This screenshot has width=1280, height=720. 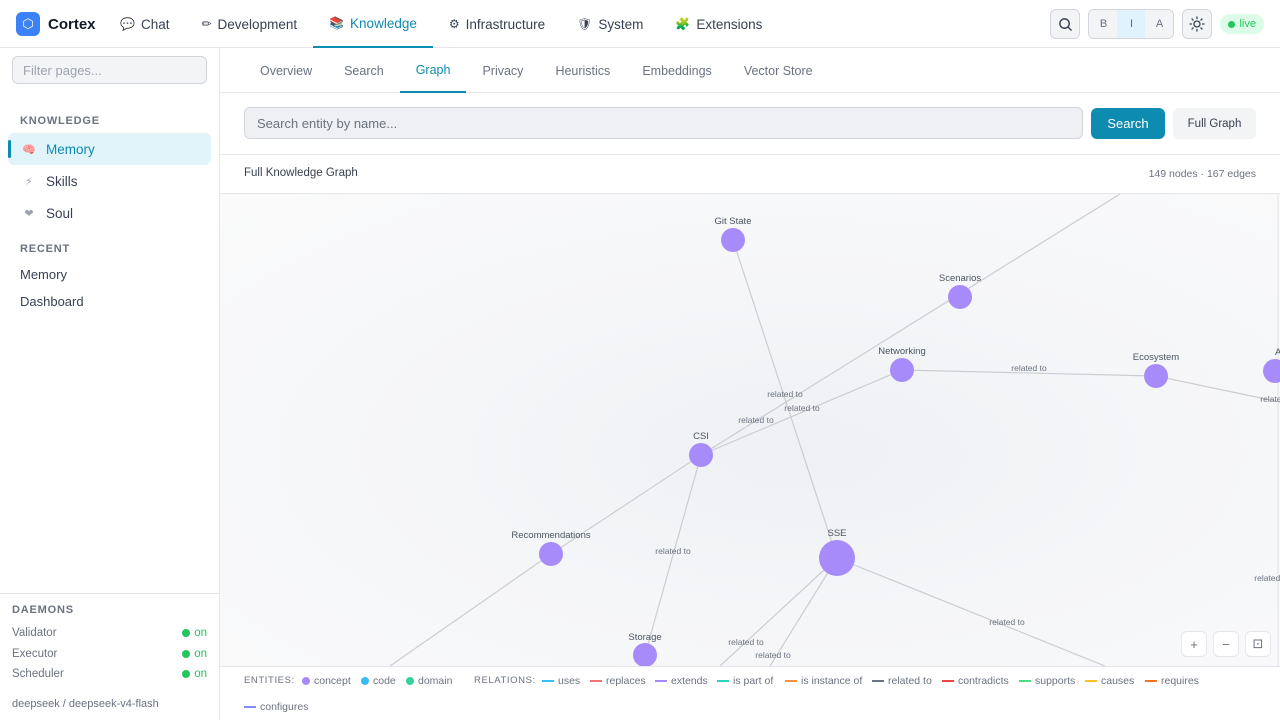 I want to click on mode-a-button: A, so click(x=1159, y=24).